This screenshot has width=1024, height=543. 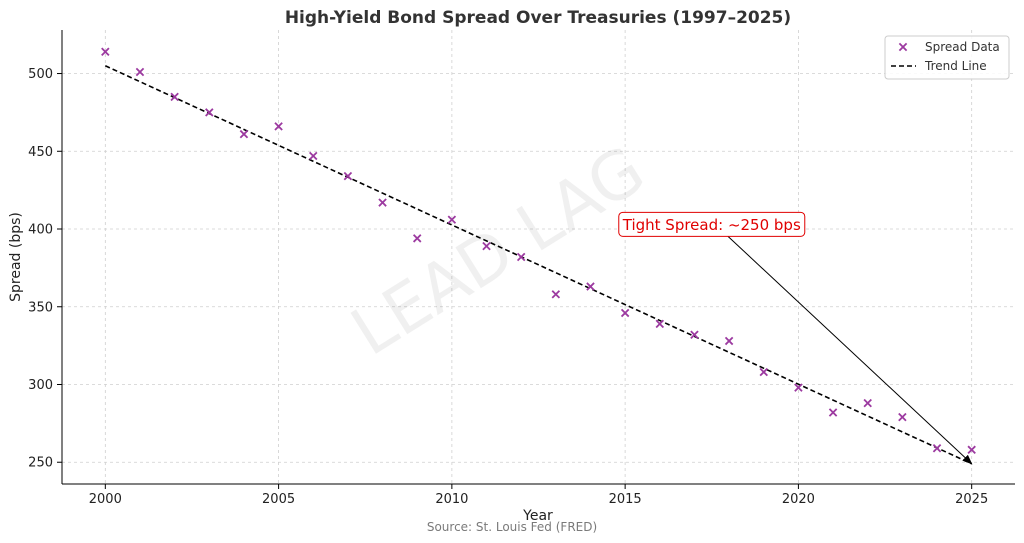 What do you see at coordinates (798, 499) in the screenshot?
I see `x-tick-label: 2020` at bounding box center [798, 499].